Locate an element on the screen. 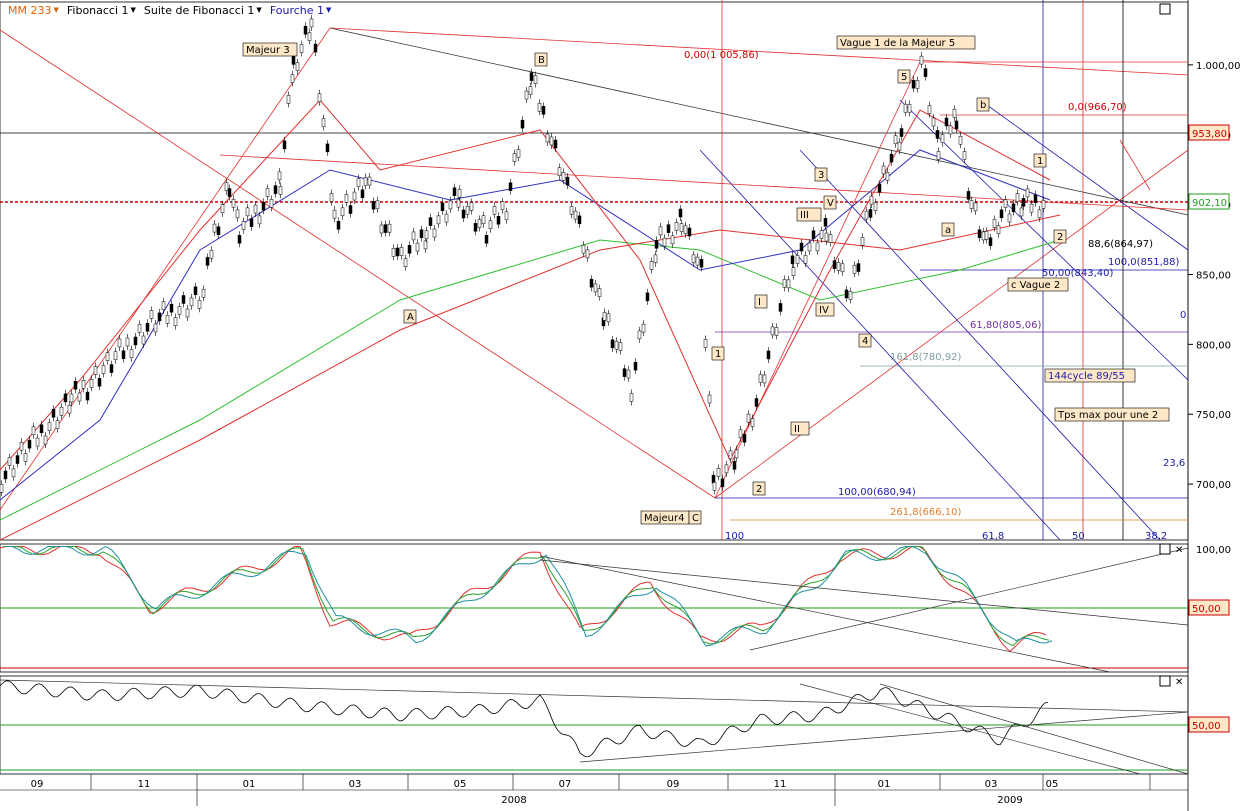 Image resolution: width=1252 pixels, height=811 pixels. wave-label-3-box is located at coordinates (904, 76).